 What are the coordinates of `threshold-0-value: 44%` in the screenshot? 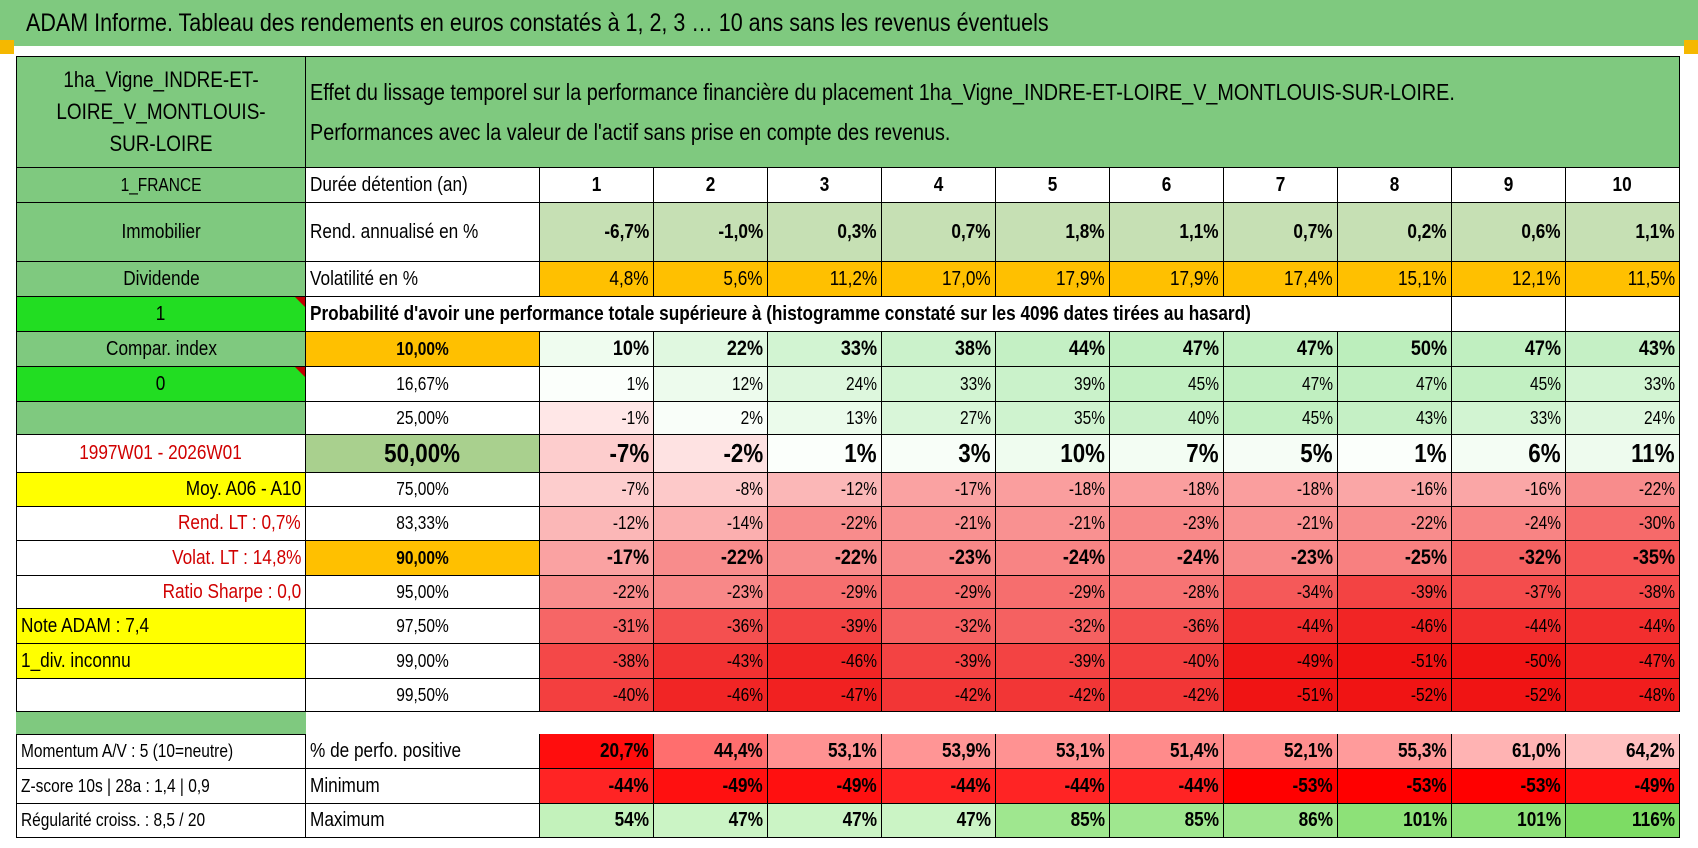 It's located at (1053, 349).